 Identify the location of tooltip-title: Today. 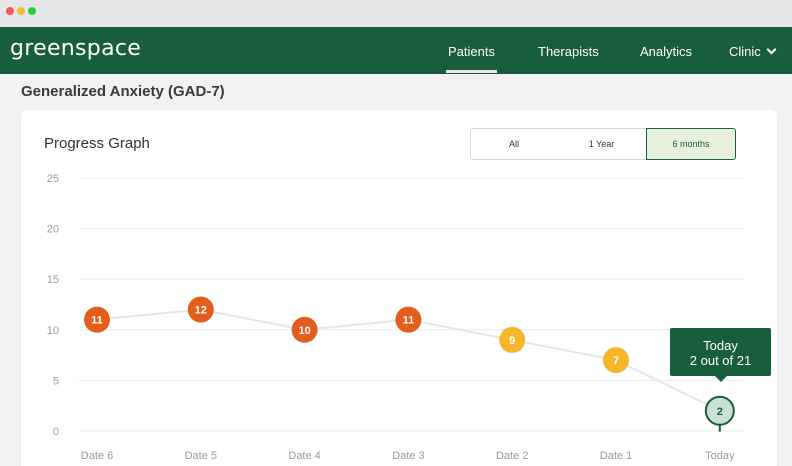
(720, 345).